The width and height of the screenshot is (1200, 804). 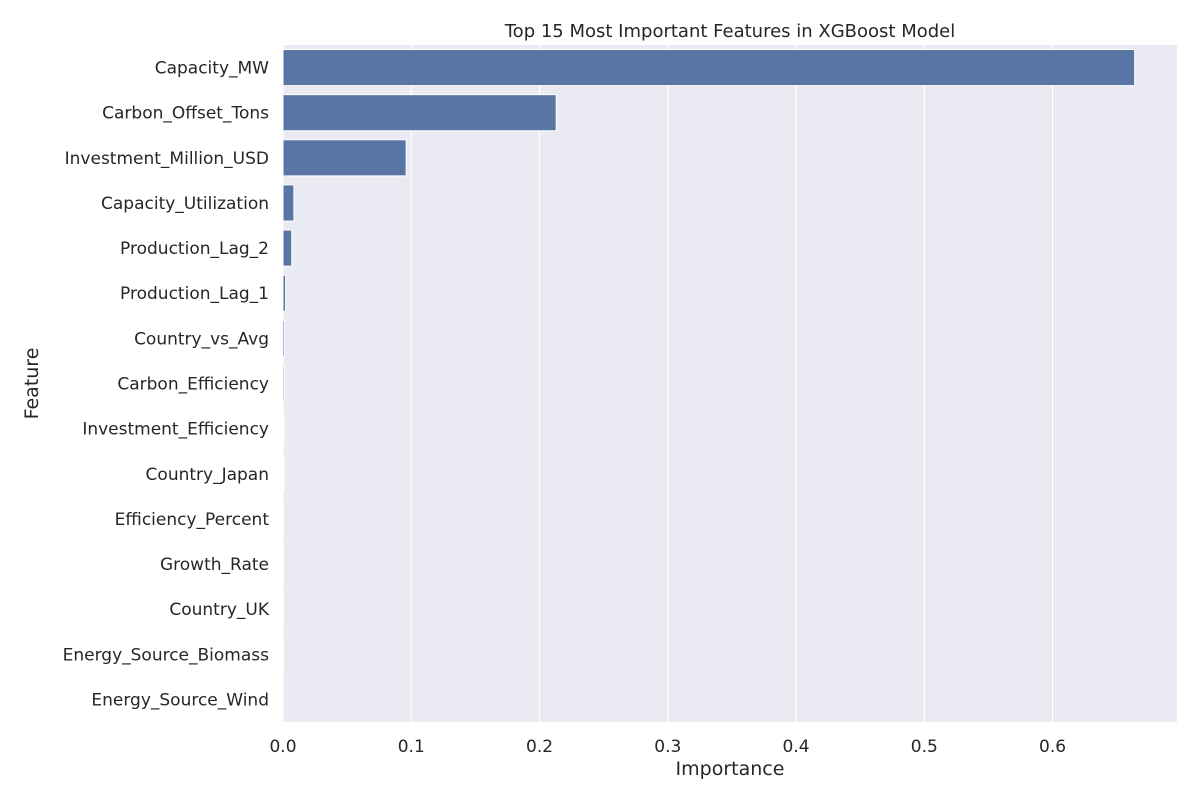 I want to click on y-tick-label: Investment_Million_USD, so click(x=167, y=159).